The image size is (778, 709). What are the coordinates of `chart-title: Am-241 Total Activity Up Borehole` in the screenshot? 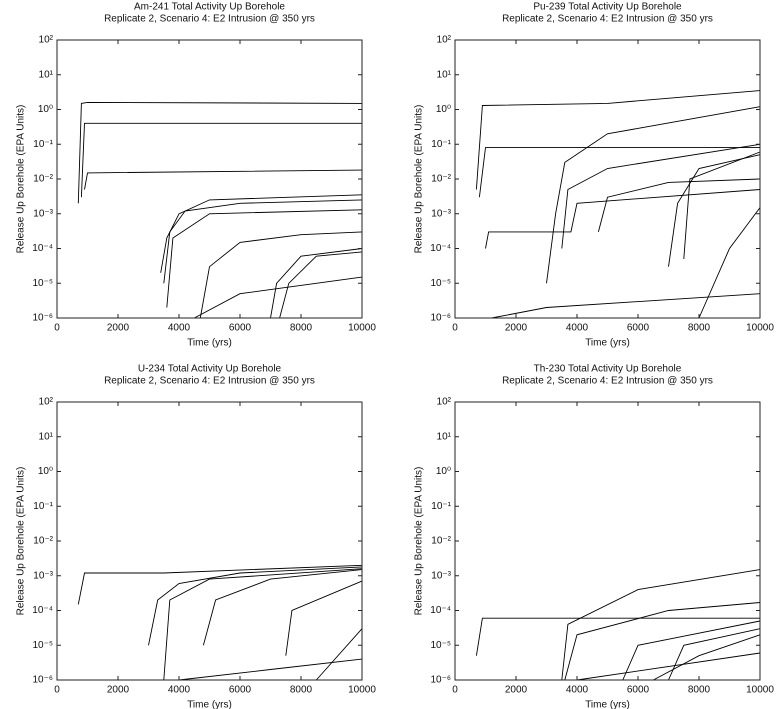 It's located at (209, 7).